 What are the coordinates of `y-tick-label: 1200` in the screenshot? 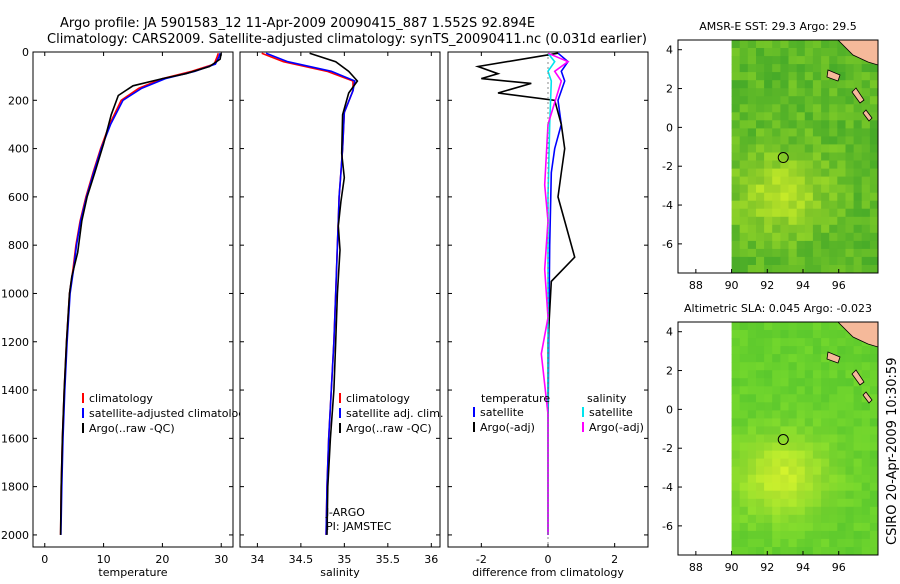 It's located at (15, 342).